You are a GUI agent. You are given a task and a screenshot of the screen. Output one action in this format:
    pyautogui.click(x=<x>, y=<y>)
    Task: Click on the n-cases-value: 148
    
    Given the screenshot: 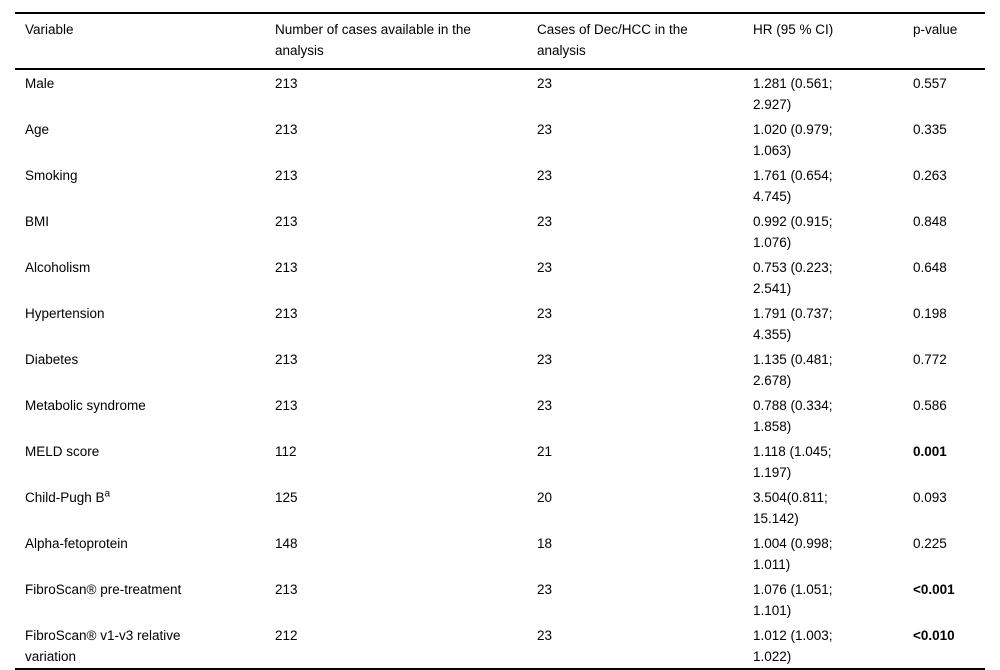 What is the action you would take?
    pyautogui.click(x=286, y=543)
    